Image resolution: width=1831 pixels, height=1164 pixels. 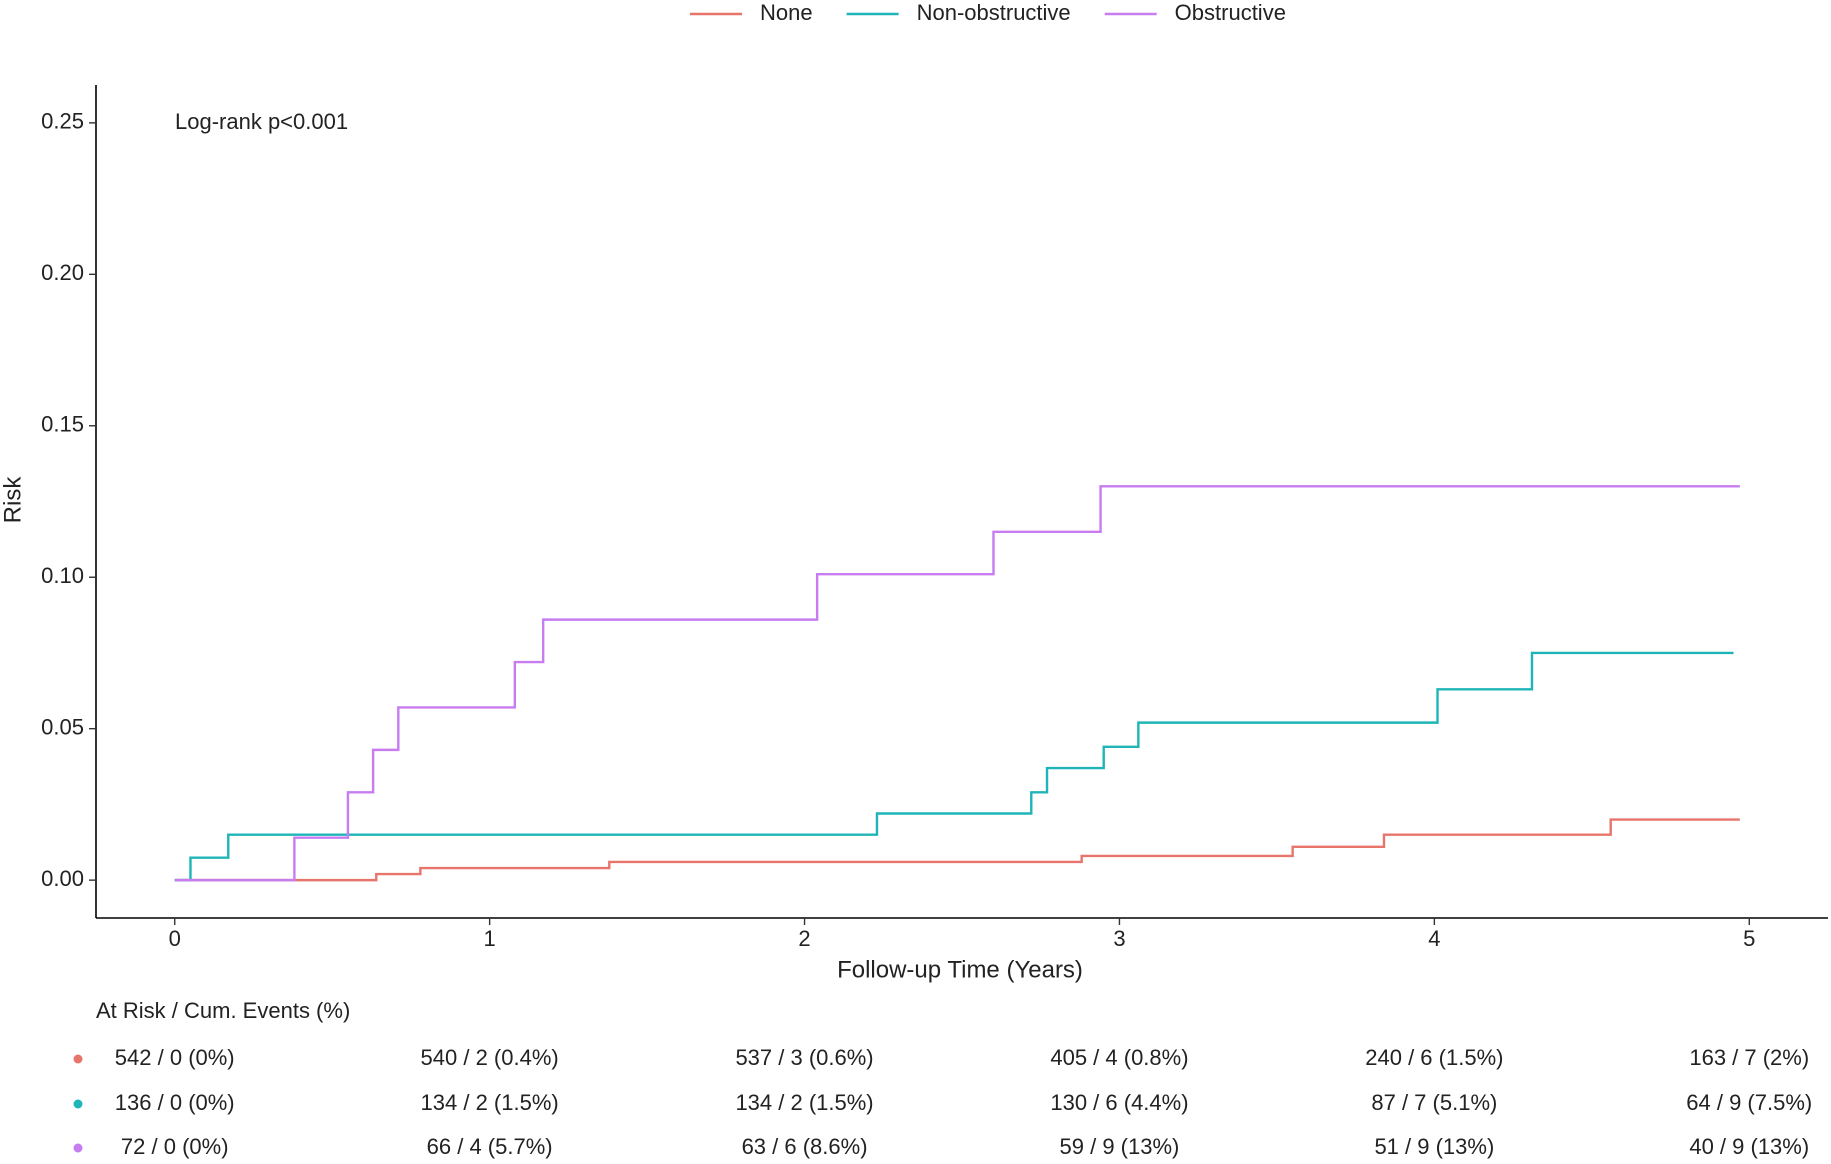 I want to click on risk-table-title: At Risk / Cum. Events (%), so click(x=223, y=1010).